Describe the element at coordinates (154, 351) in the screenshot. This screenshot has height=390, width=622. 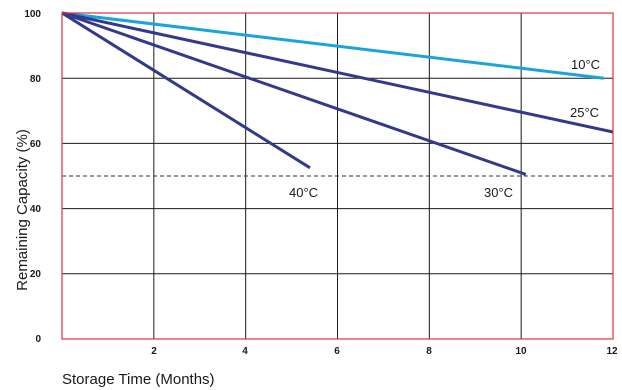
I see `x-tick-label: 2` at that location.